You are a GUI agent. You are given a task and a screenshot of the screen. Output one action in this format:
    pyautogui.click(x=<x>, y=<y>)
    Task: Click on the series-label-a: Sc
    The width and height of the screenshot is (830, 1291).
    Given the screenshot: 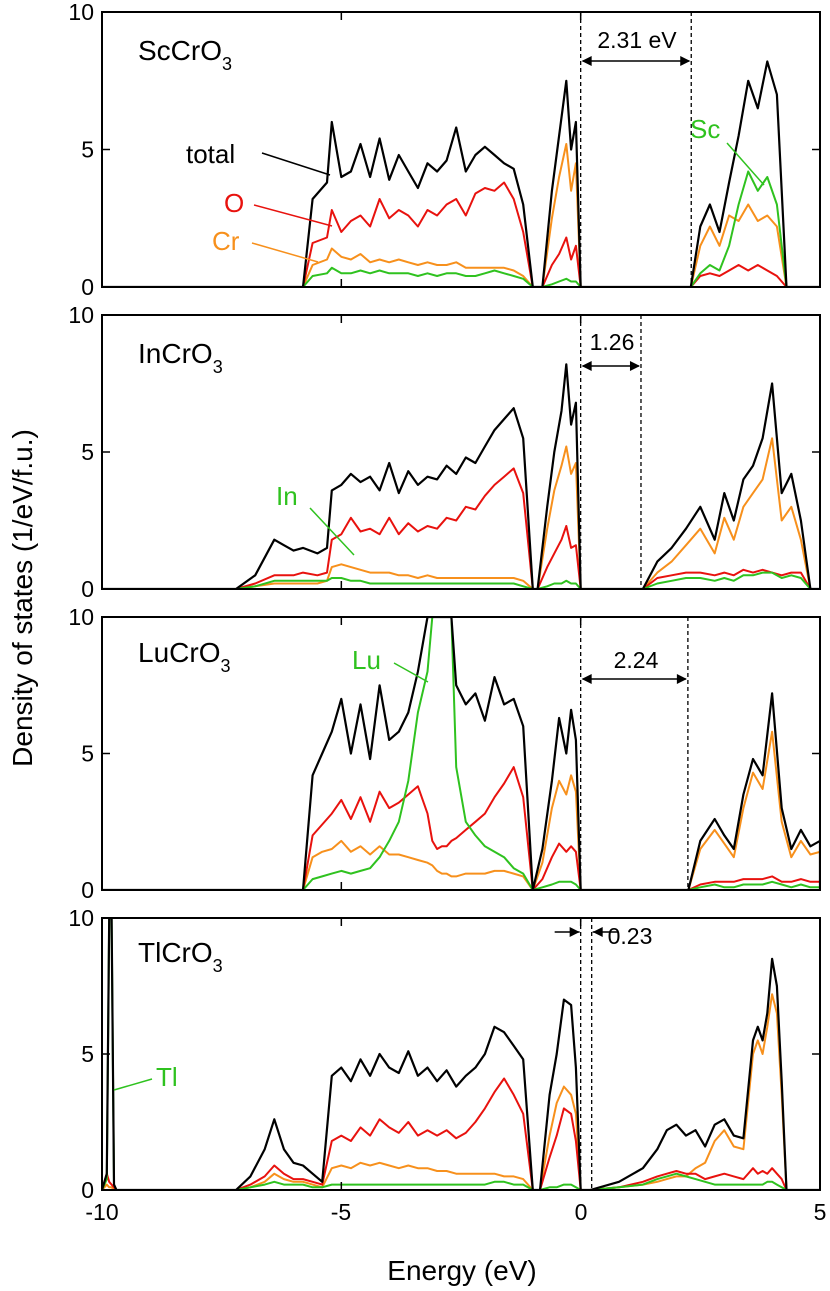 What is the action you would take?
    pyautogui.click(x=705, y=129)
    